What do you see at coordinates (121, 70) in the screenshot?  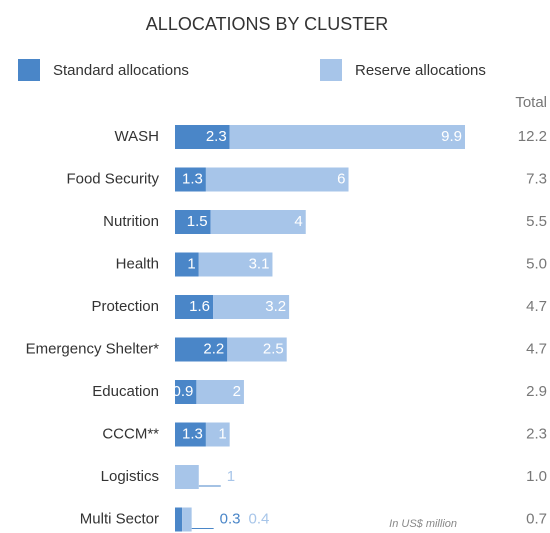 I see `legend-label: Standard allocations` at bounding box center [121, 70].